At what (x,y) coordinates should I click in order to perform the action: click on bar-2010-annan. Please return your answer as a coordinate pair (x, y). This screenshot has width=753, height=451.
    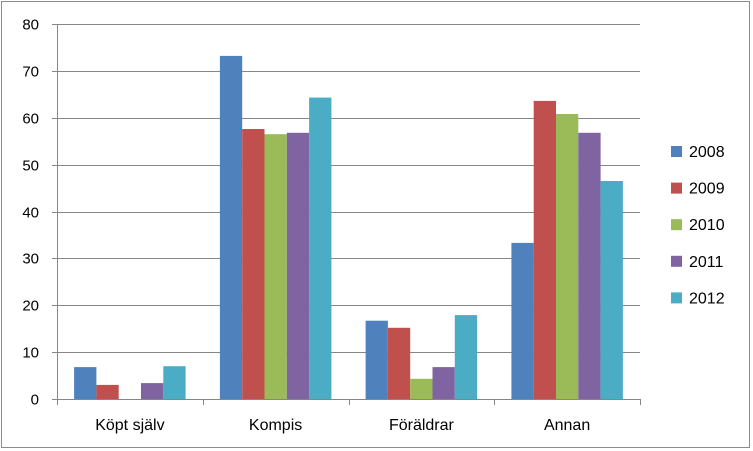
    Looking at the image, I should click on (567, 256).